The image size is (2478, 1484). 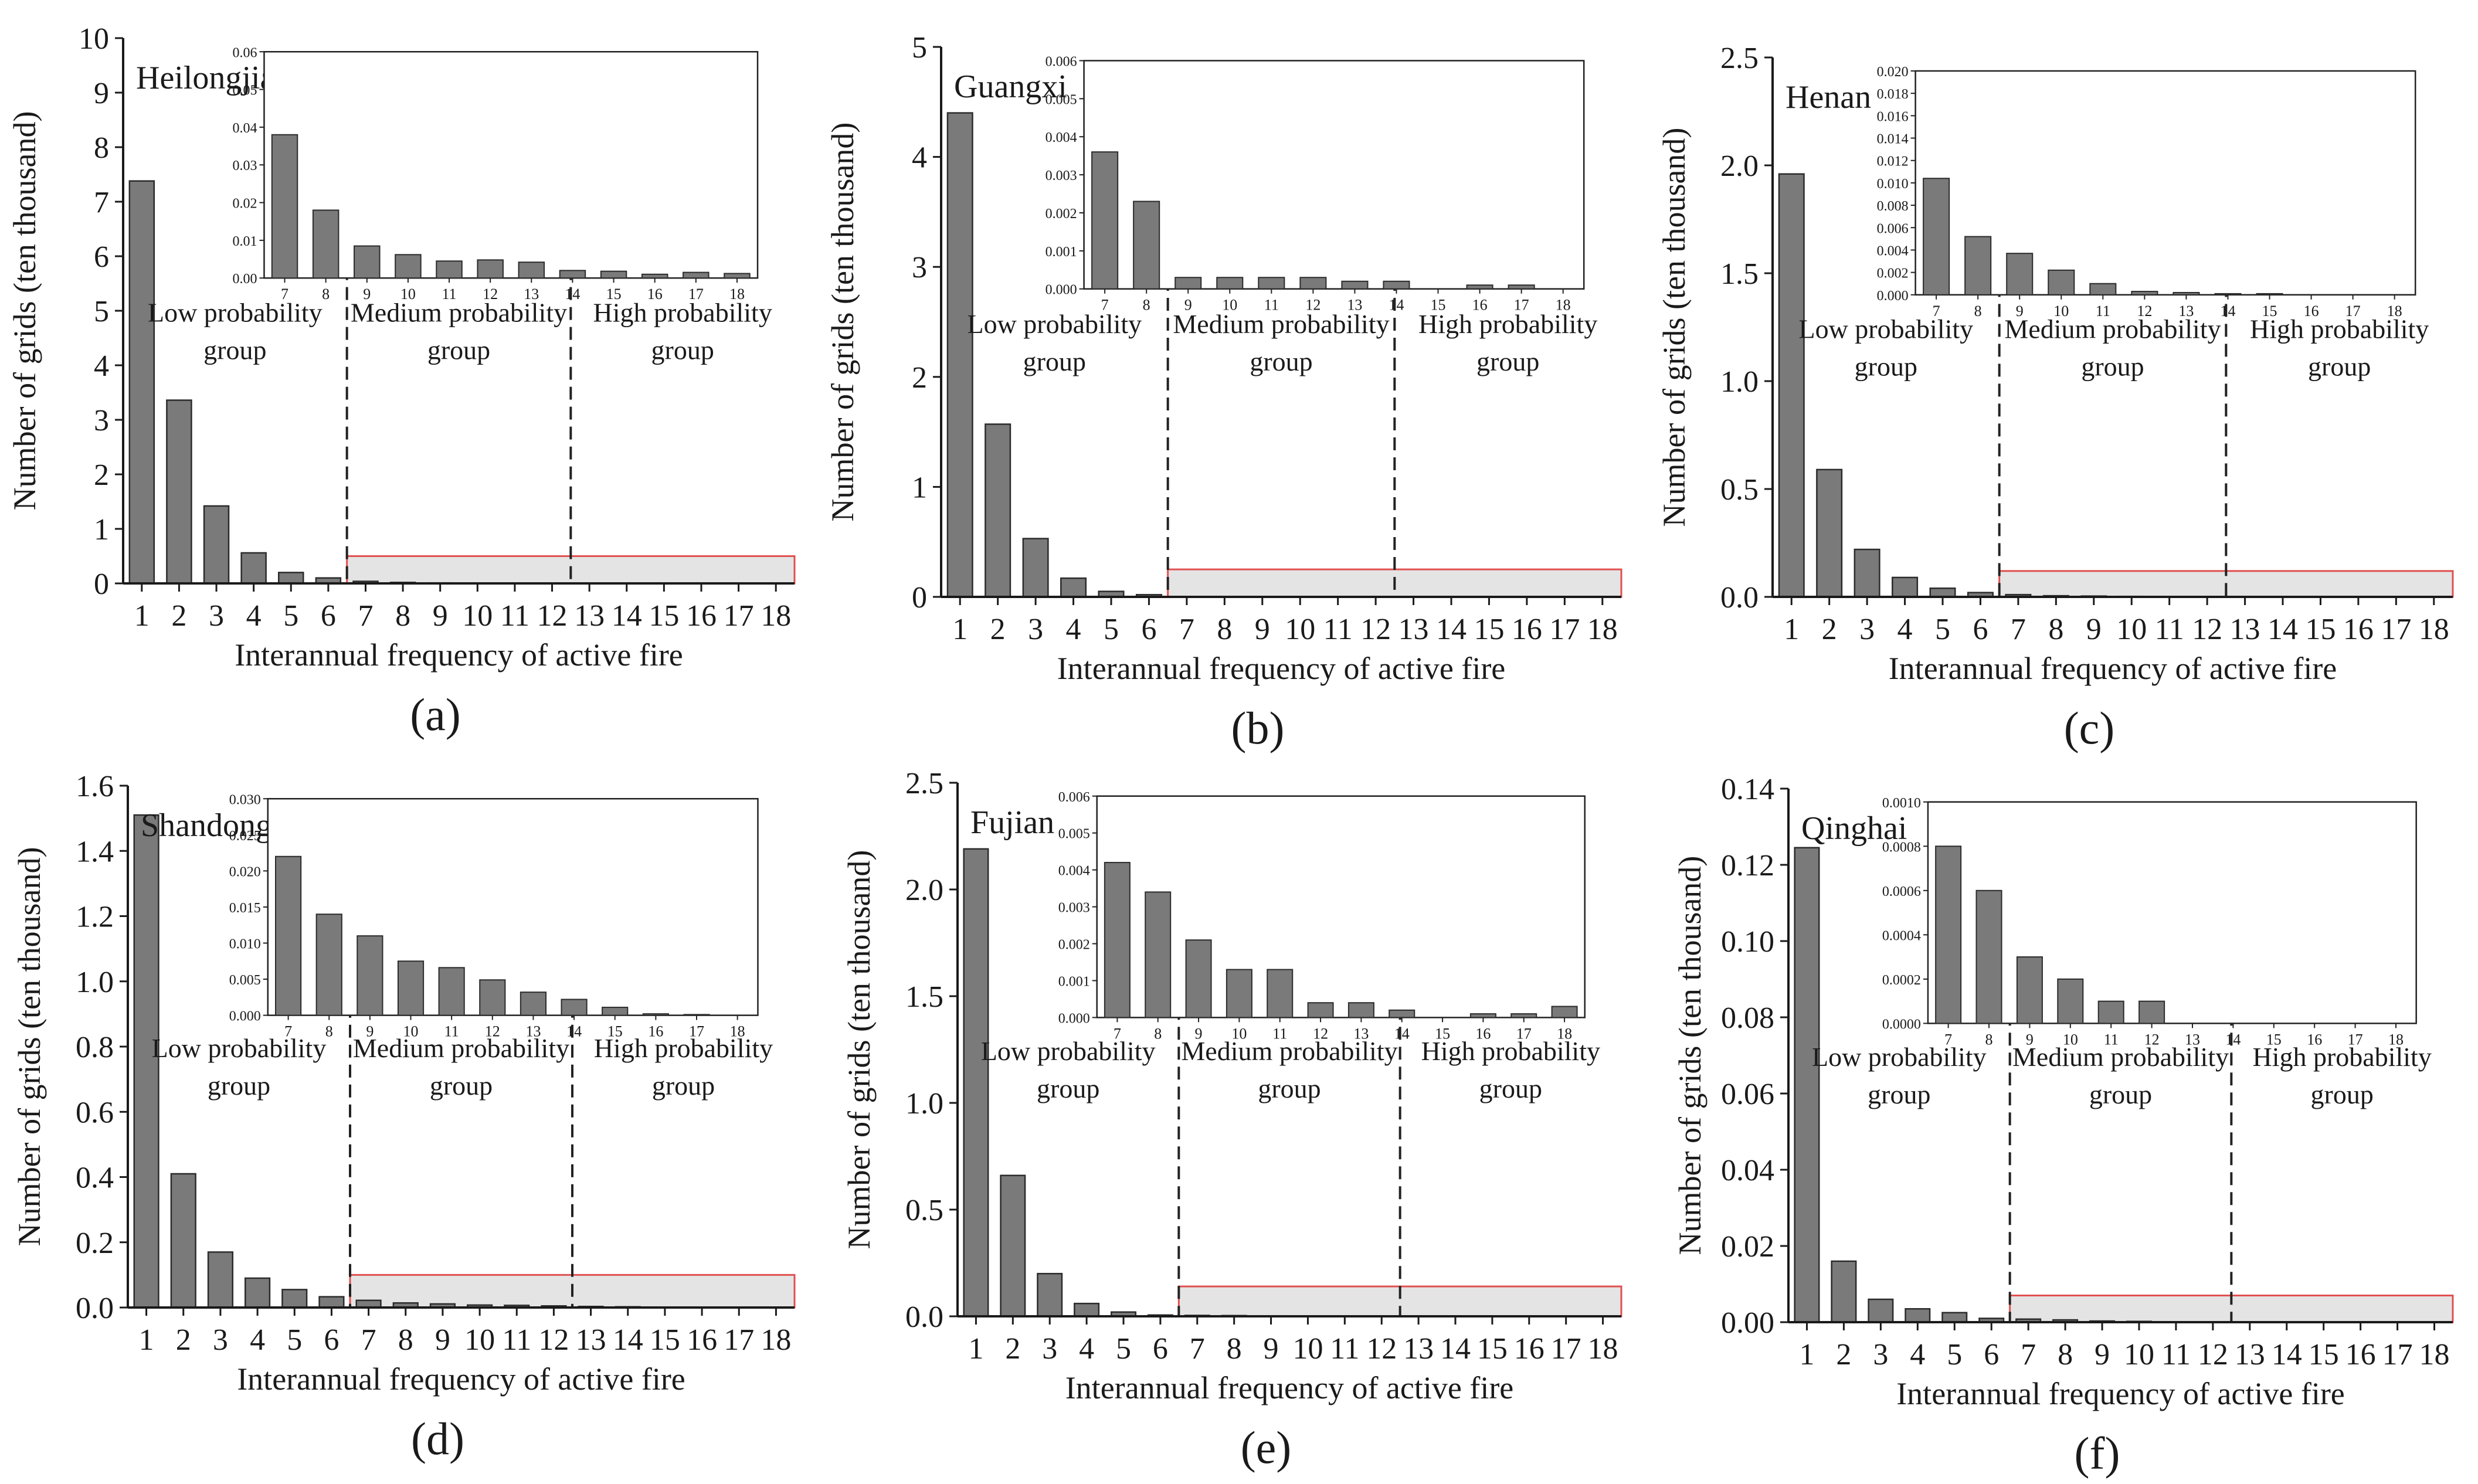 I want to click on x-tick-label: 3, so click(x=1049, y=1349).